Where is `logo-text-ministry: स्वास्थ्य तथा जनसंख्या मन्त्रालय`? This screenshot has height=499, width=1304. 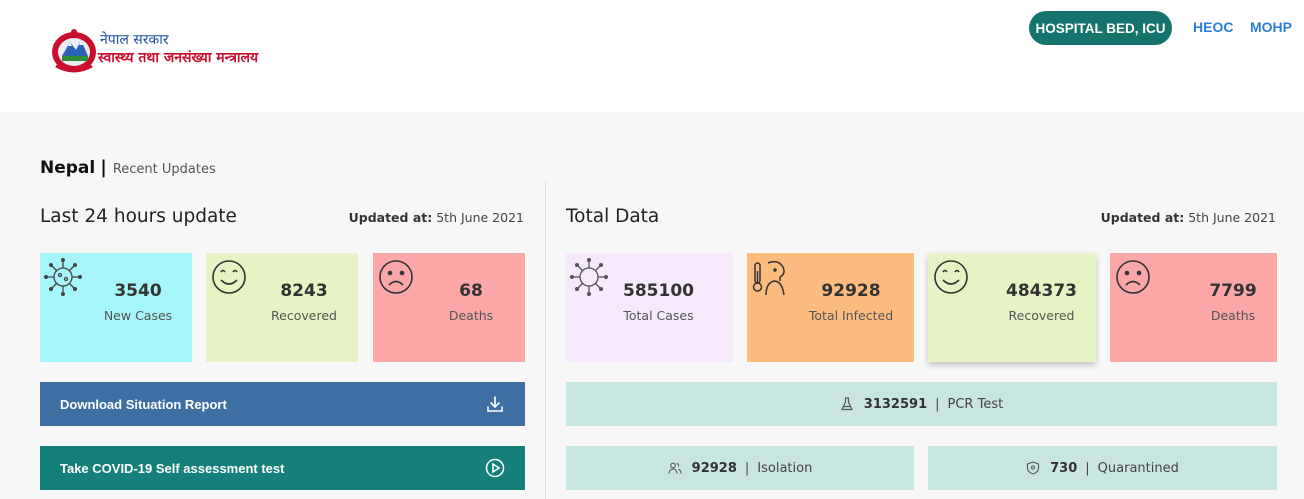
logo-text-ministry: स्वास्थ्य तथा जनसंख्या मन्त्रालय is located at coordinates (178, 58).